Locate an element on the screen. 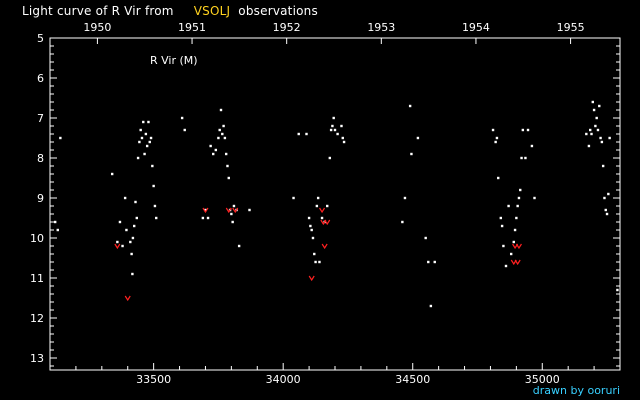  y-tick-label: 9 is located at coordinates (40, 198).